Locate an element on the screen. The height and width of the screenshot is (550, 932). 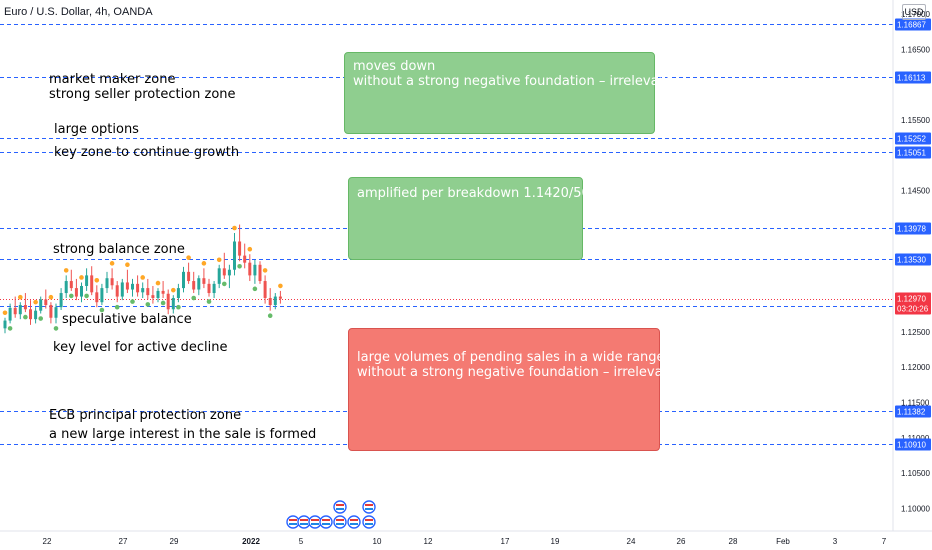
x-tick-label: 24 is located at coordinates (631, 541).